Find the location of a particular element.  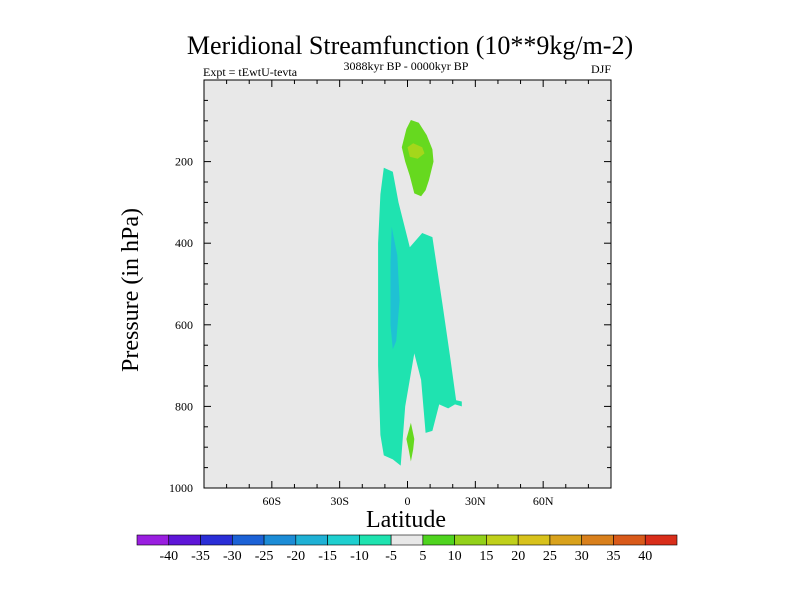

colorbar-label: 25 is located at coordinates (550, 556).